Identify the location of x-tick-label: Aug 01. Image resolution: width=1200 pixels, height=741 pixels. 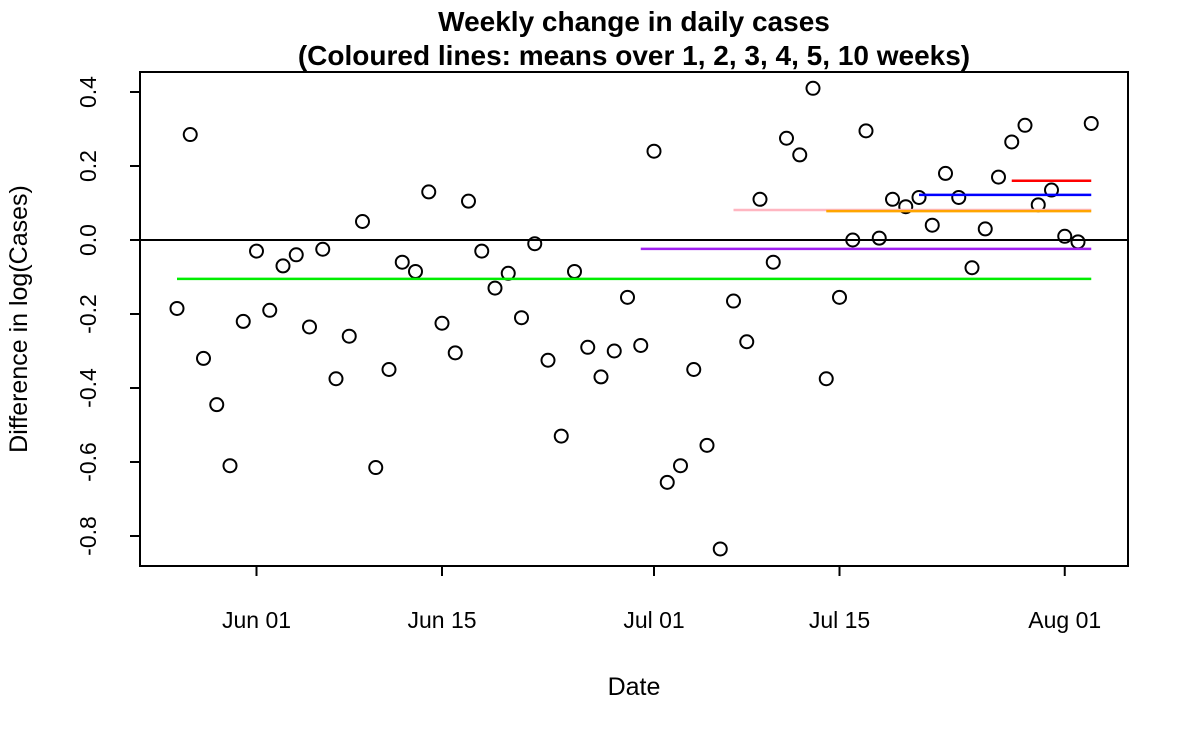
(1064, 620).